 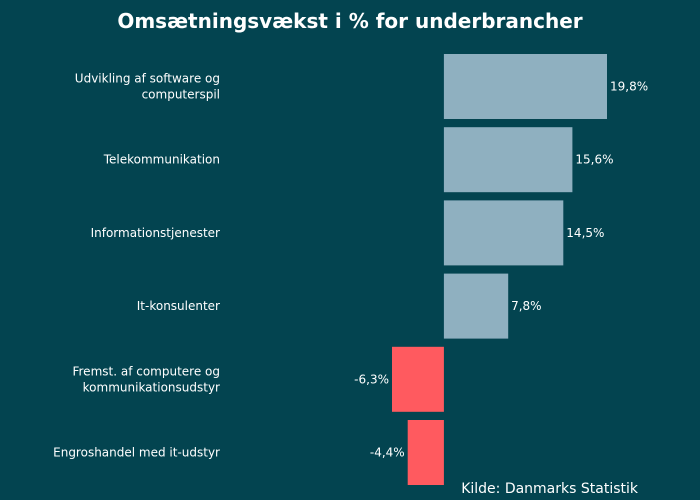 I want to click on category-label-1-line-0: Telekommunikation, so click(x=161, y=160).